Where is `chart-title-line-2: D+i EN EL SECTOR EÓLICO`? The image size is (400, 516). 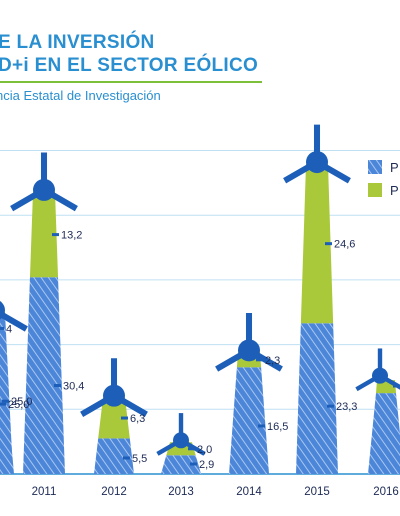 chart-title-line-2: D+i EN EL SECTOR EÓLICO is located at coordinates (129, 65).